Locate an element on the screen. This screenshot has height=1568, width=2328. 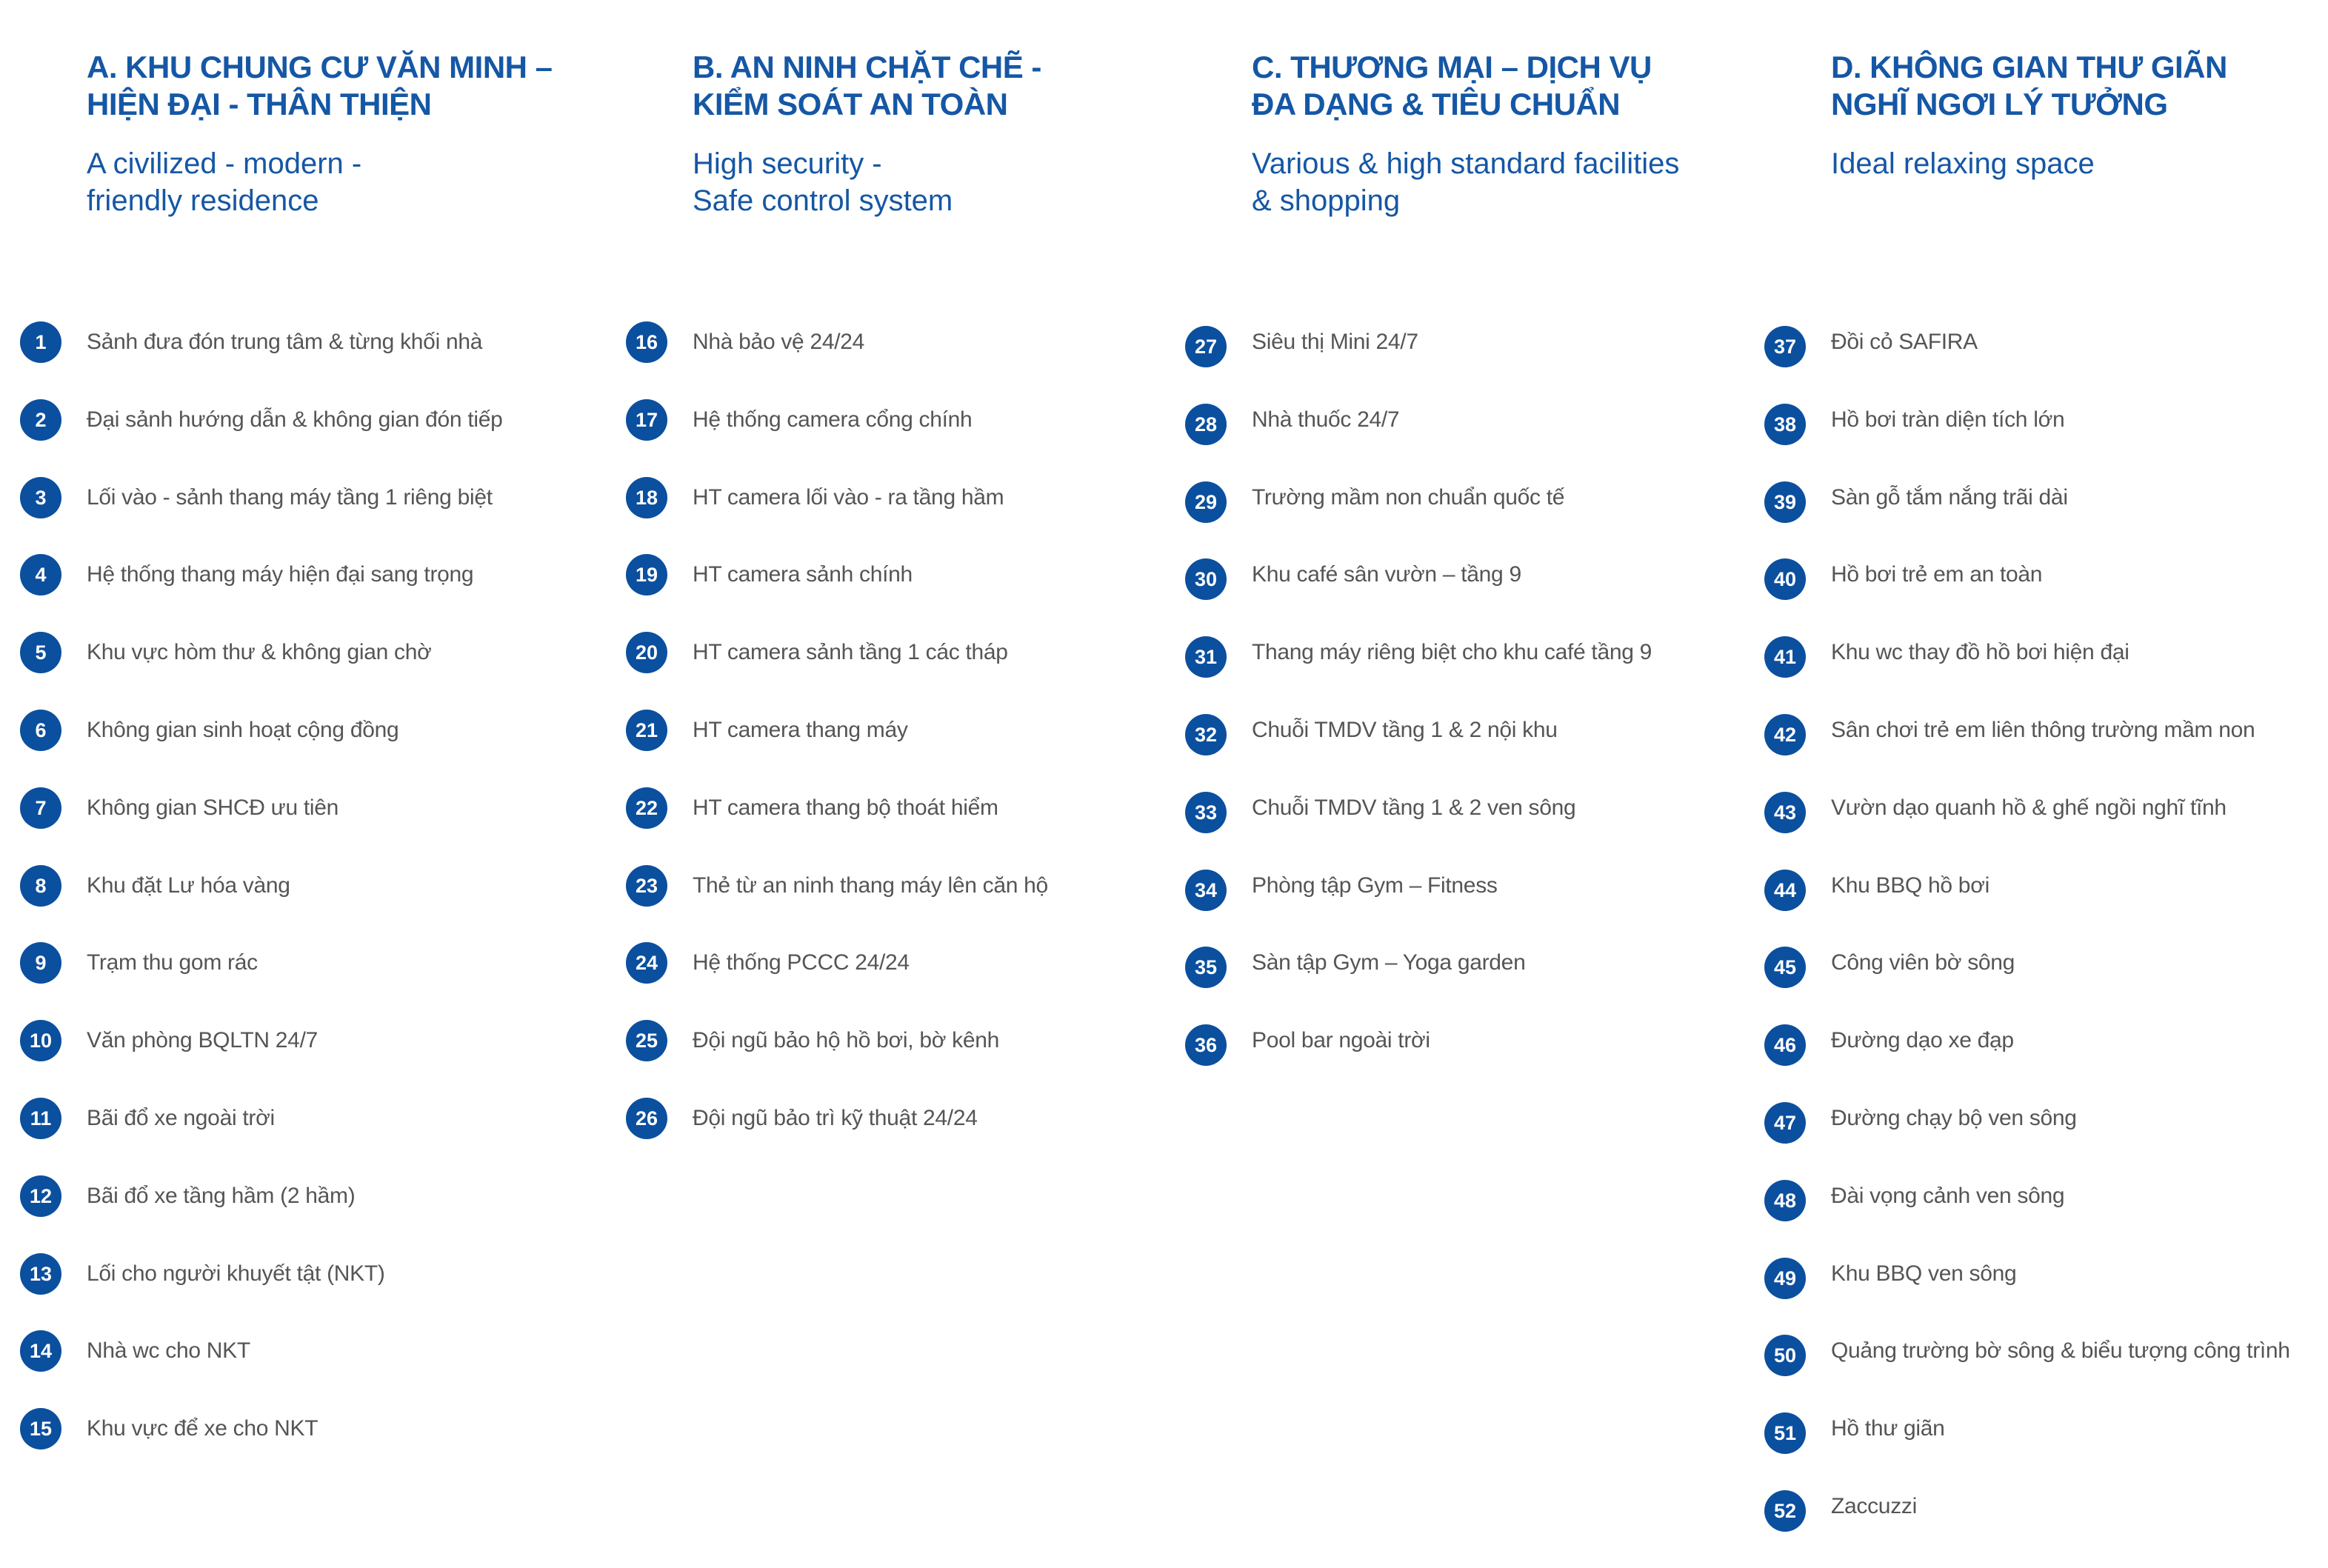
item-text: Khu café sân vườn – tầng 9 is located at coordinates (1386, 575).